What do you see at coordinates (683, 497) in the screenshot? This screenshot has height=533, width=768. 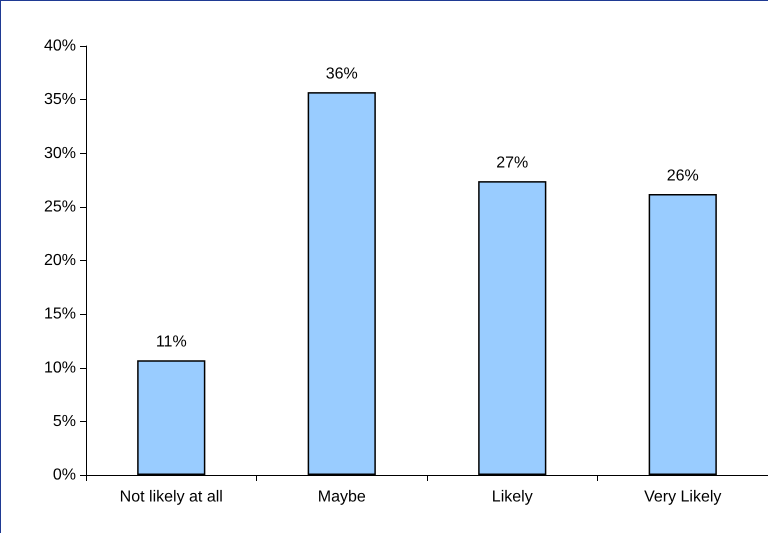 I see `x-tick-label: Very Likely` at bounding box center [683, 497].